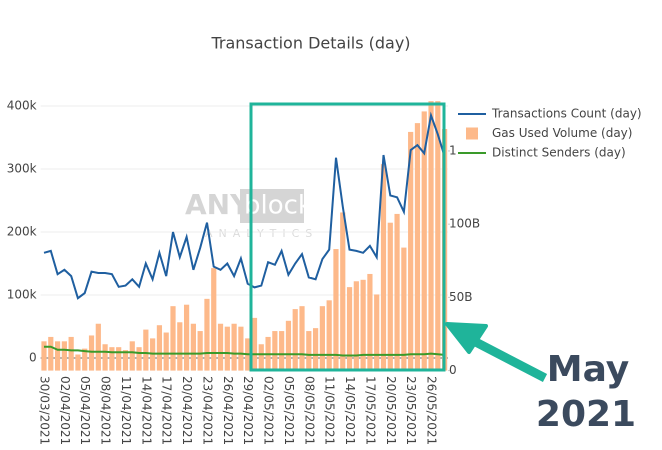 This screenshot has height=450, width=662. Describe the element at coordinates (586, 414) in the screenshot. I see `annotation-line: 2021` at that location.